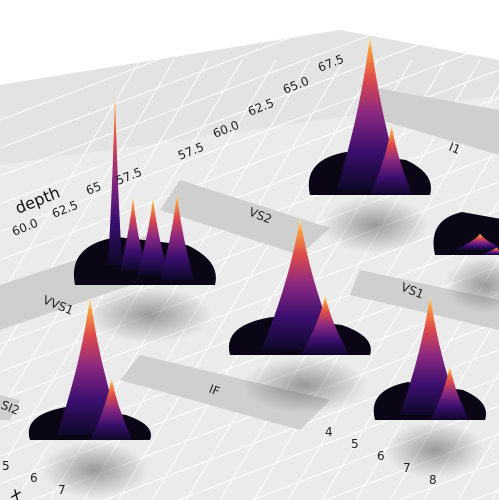 Image resolution: width=499 pixels, height=500 pixels. I want to click on tick-label: 65, so click(93, 188).